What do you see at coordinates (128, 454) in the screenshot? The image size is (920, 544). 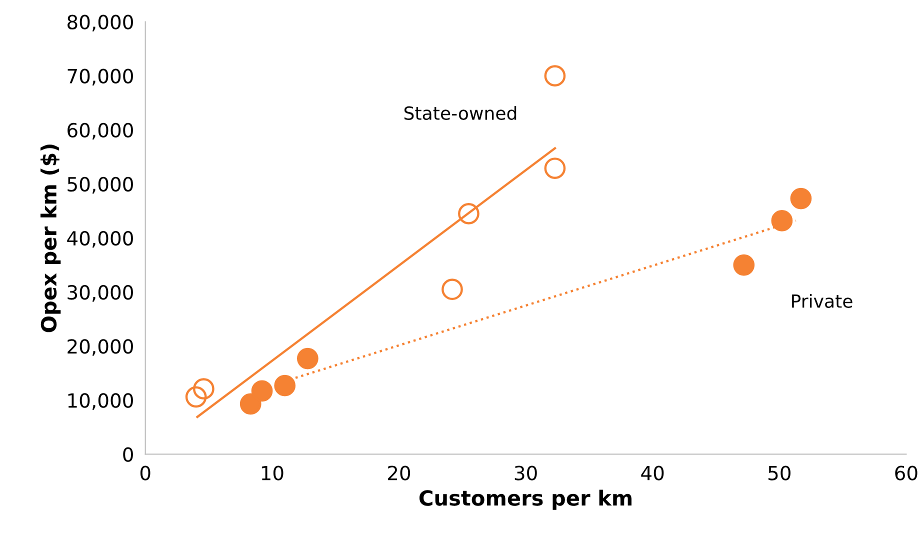 I see `y-tick-label: 0` at bounding box center [128, 454].